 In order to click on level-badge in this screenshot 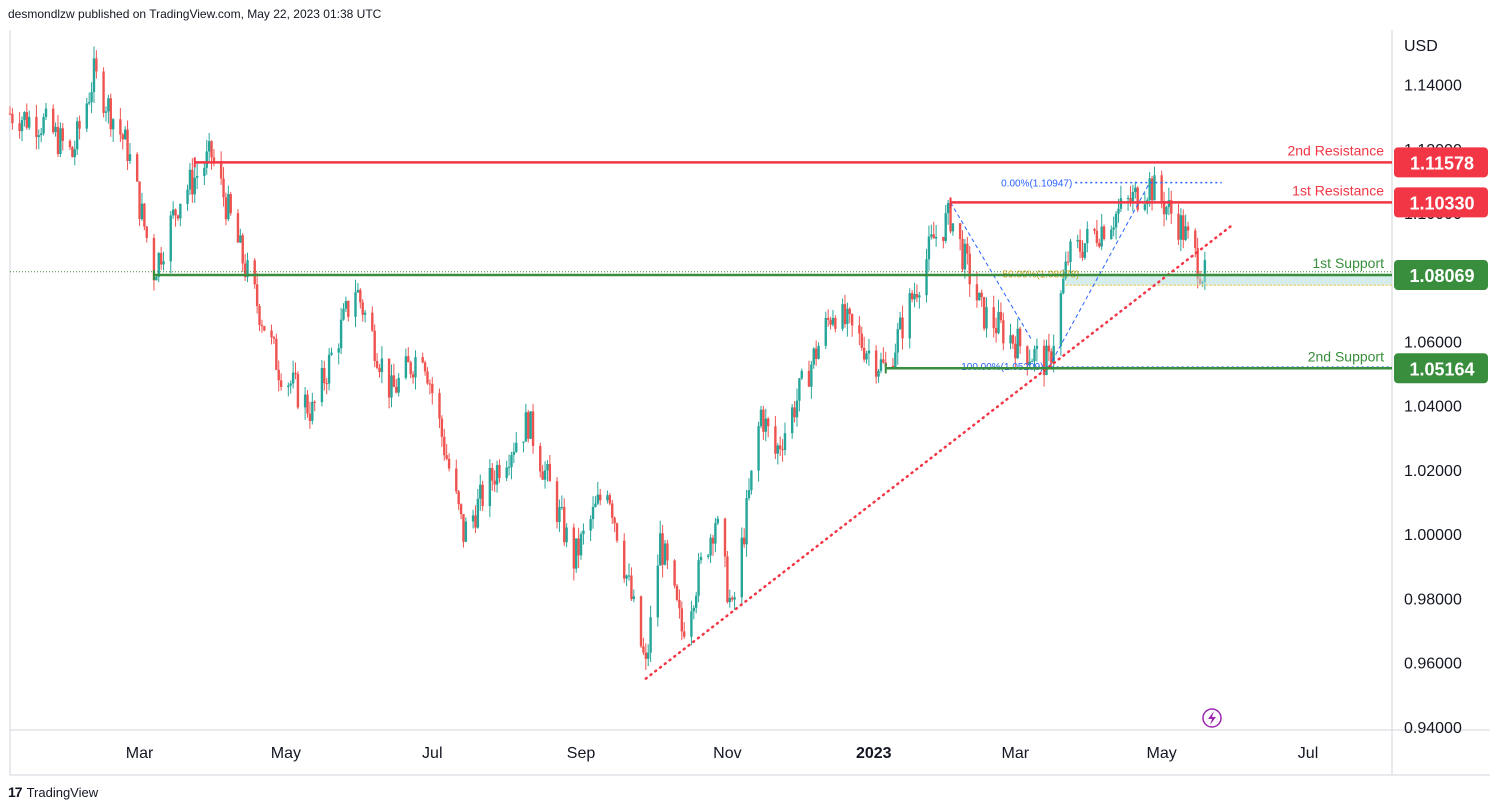, I will do `click(1441, 275)`.